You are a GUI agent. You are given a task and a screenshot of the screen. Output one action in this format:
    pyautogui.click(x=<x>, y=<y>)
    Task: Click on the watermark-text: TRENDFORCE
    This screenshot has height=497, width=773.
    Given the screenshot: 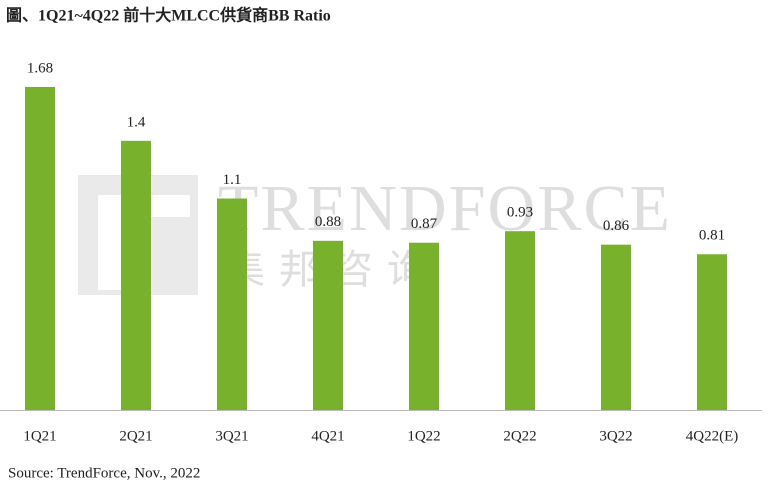 What is the action you would take?
    pyautogui.click(x=444, y=208)
    